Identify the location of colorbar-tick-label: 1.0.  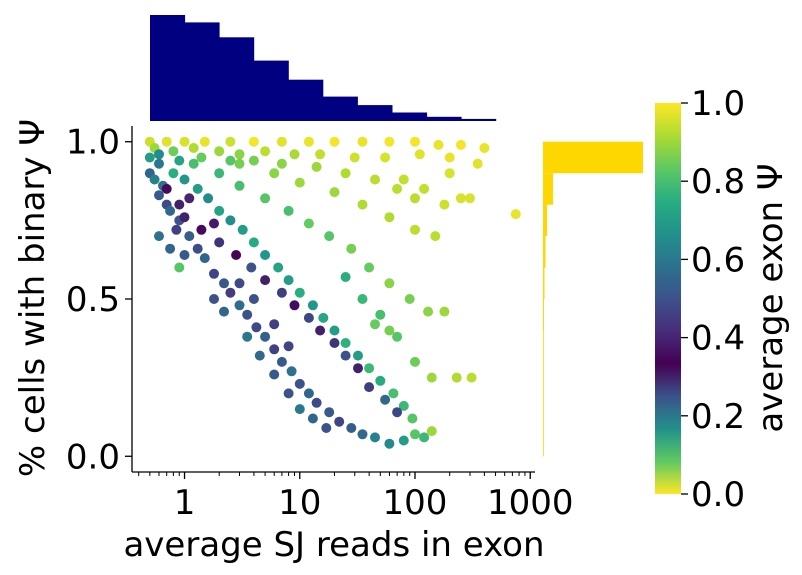
(718, 104).